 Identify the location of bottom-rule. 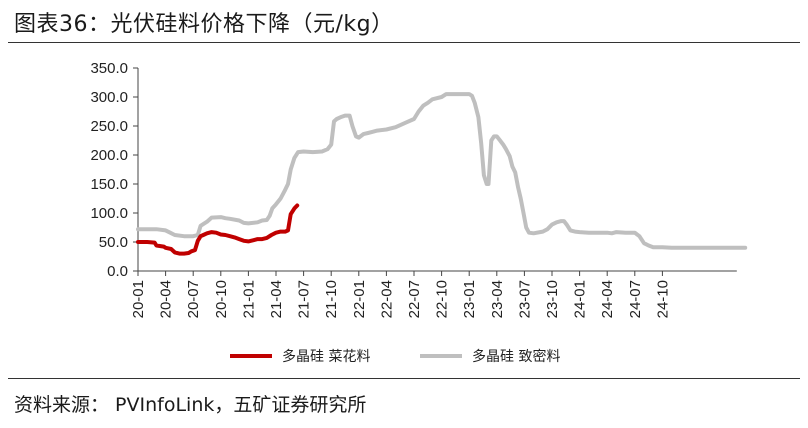
(404, 378).